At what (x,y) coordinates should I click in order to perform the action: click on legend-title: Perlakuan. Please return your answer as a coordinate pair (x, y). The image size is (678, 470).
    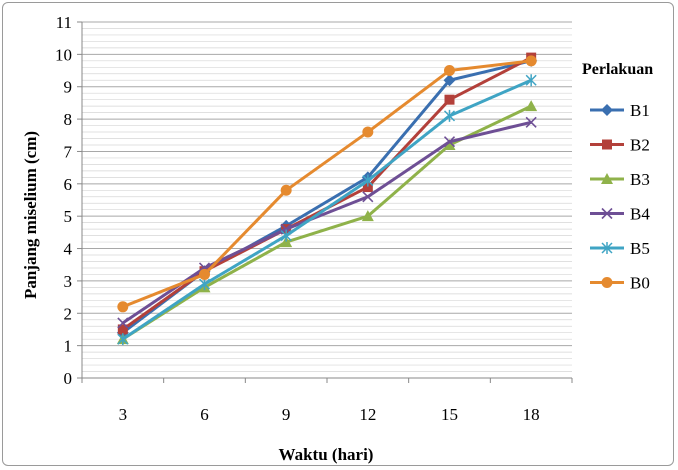
    Looking at the image, I should click on (617, 69).